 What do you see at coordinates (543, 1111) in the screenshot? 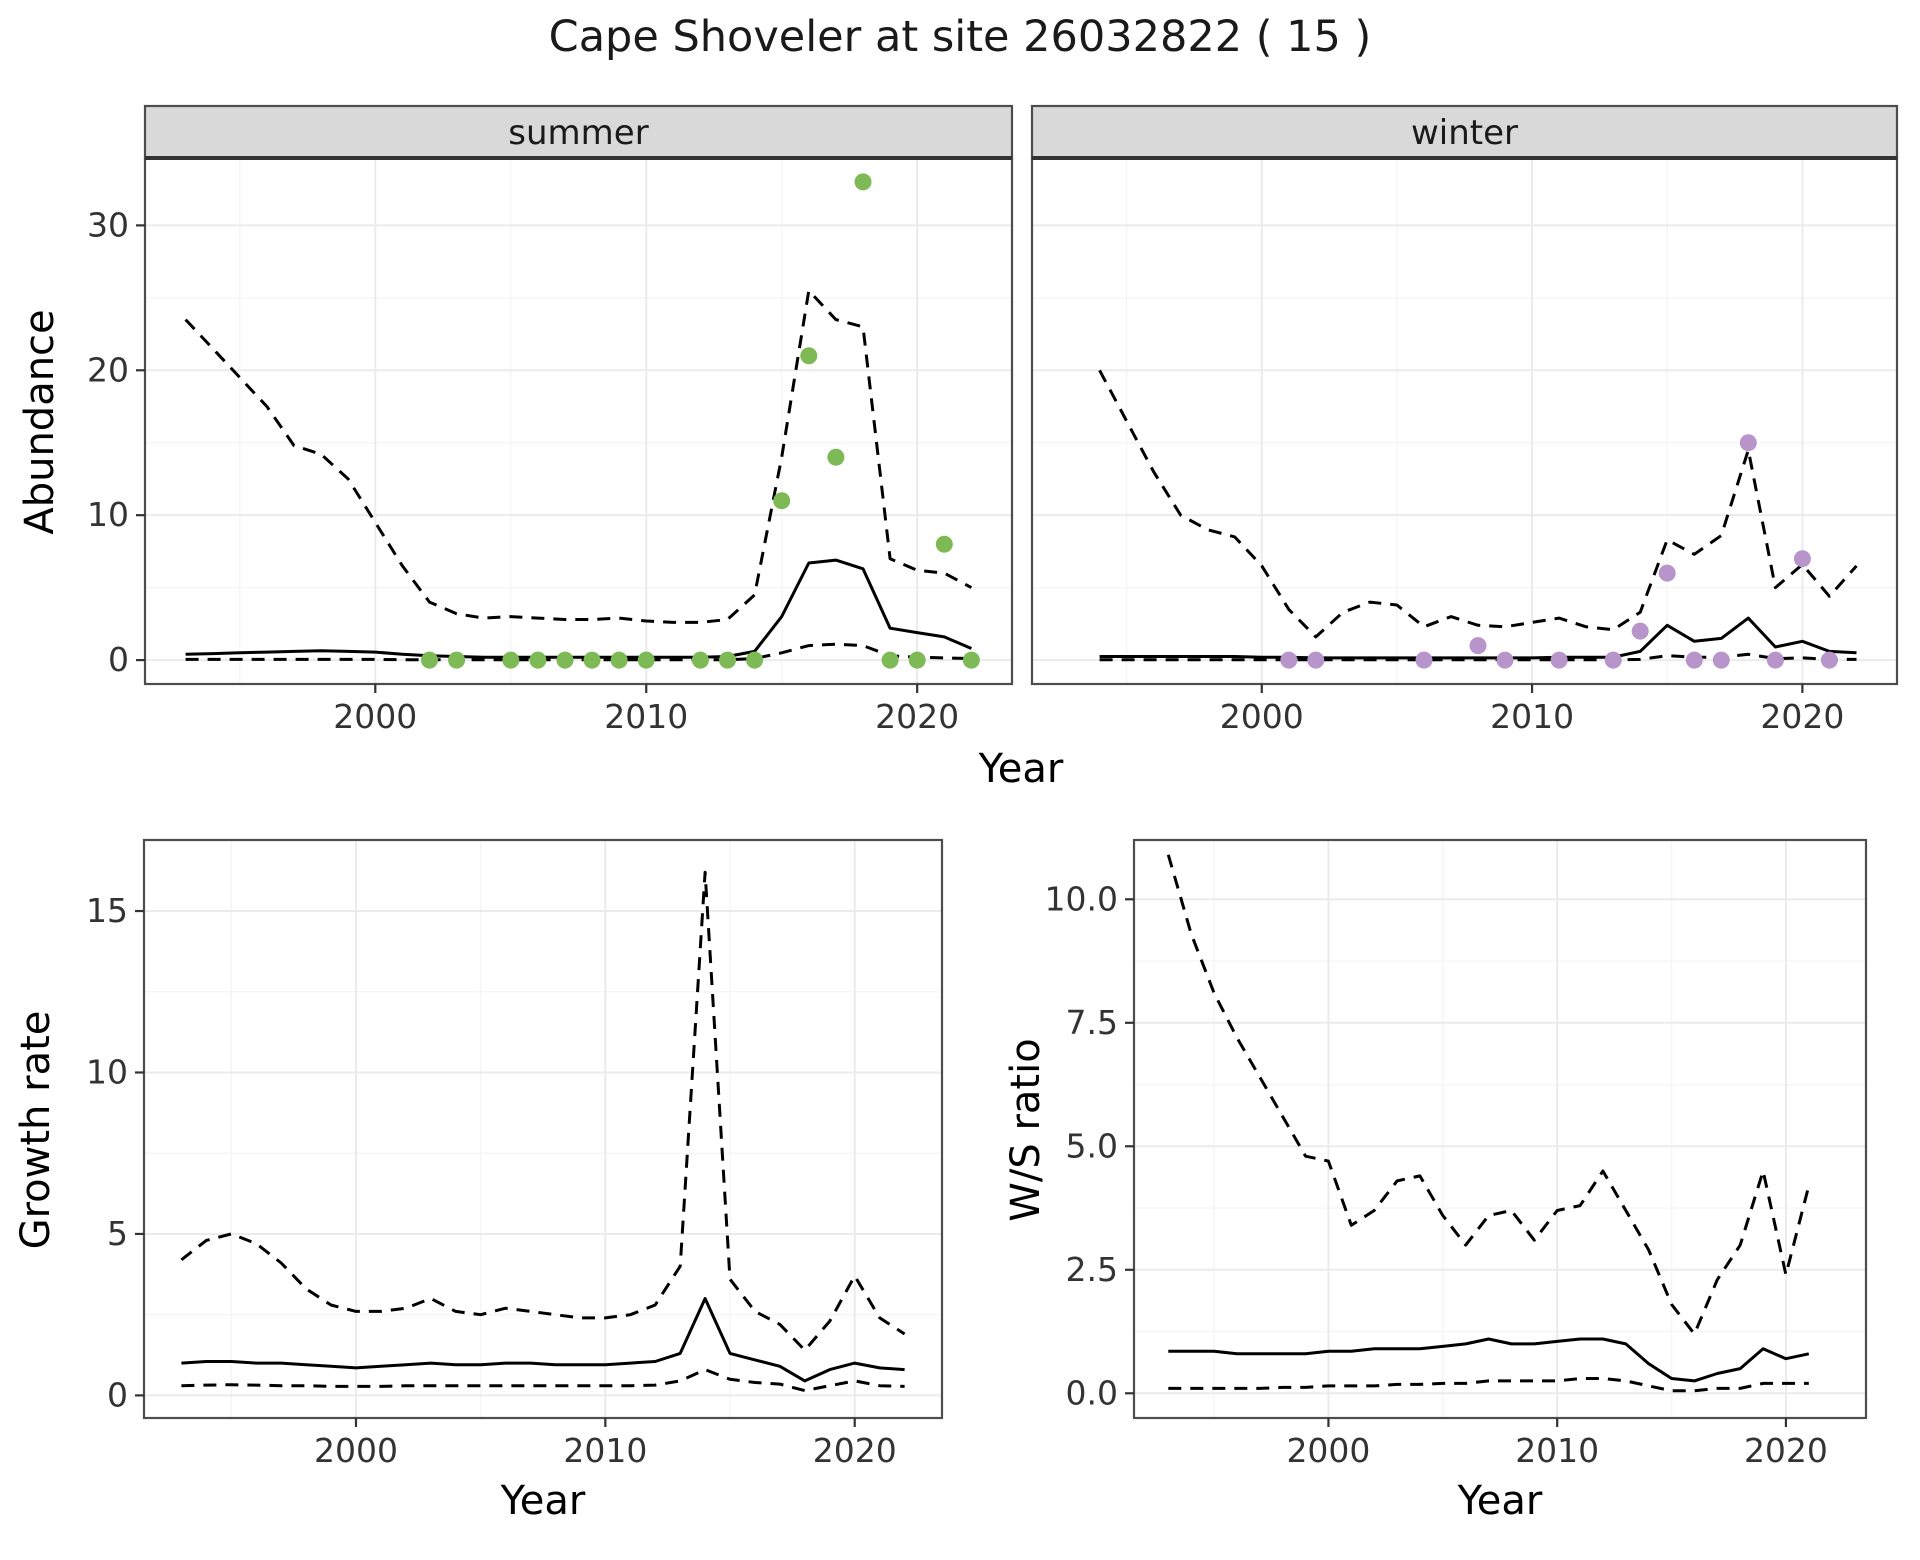
I see `growth-rate-upper-ci-line` at bounding box center [543, 1111].